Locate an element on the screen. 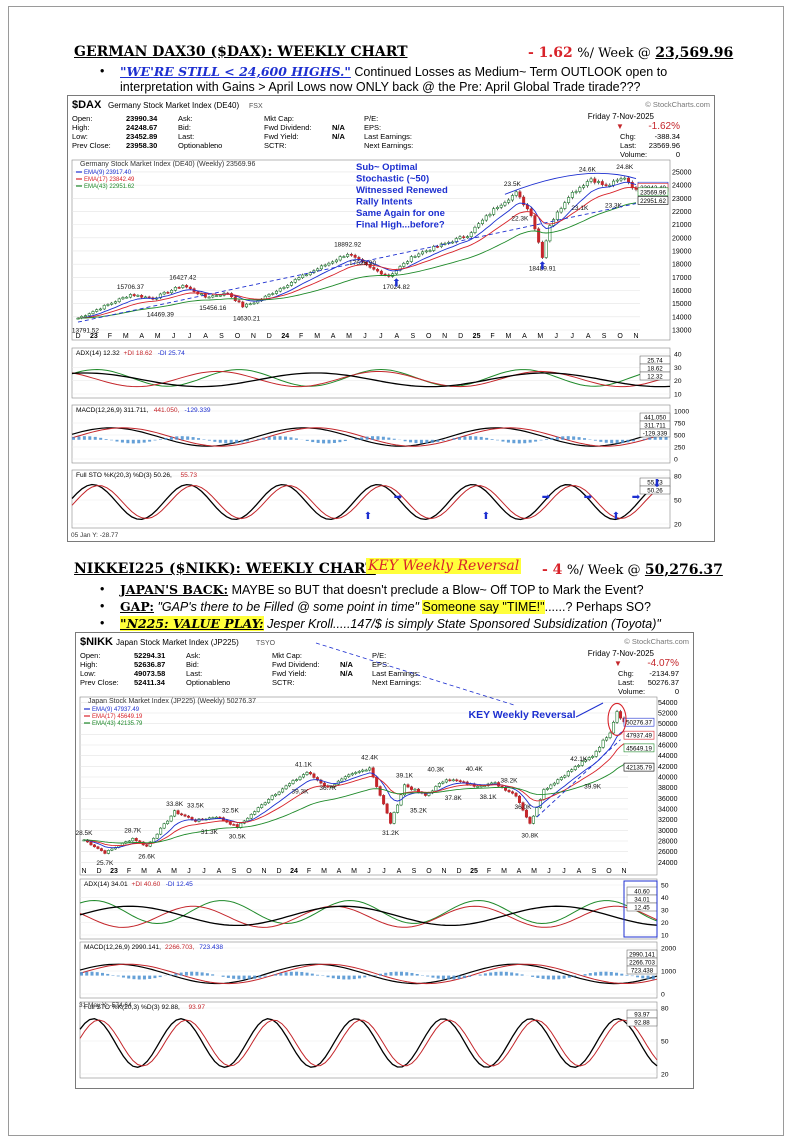 The height and width of the screenshot is (1142, 792). indicator-header: MACD(12,26,9) 2990.141, is located at coordinates (122, 947).